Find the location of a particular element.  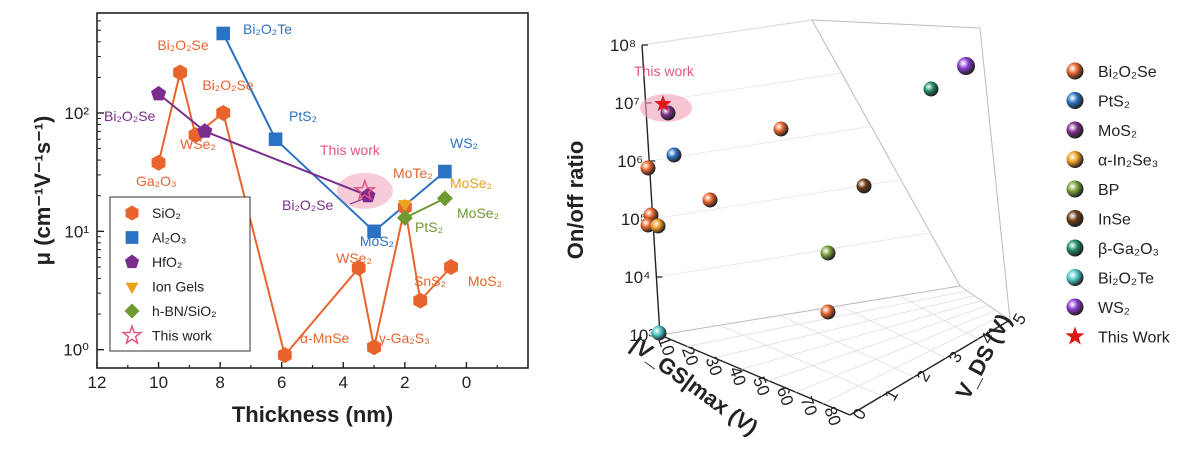

annotation-arrow is located at coordinates (358, 201).